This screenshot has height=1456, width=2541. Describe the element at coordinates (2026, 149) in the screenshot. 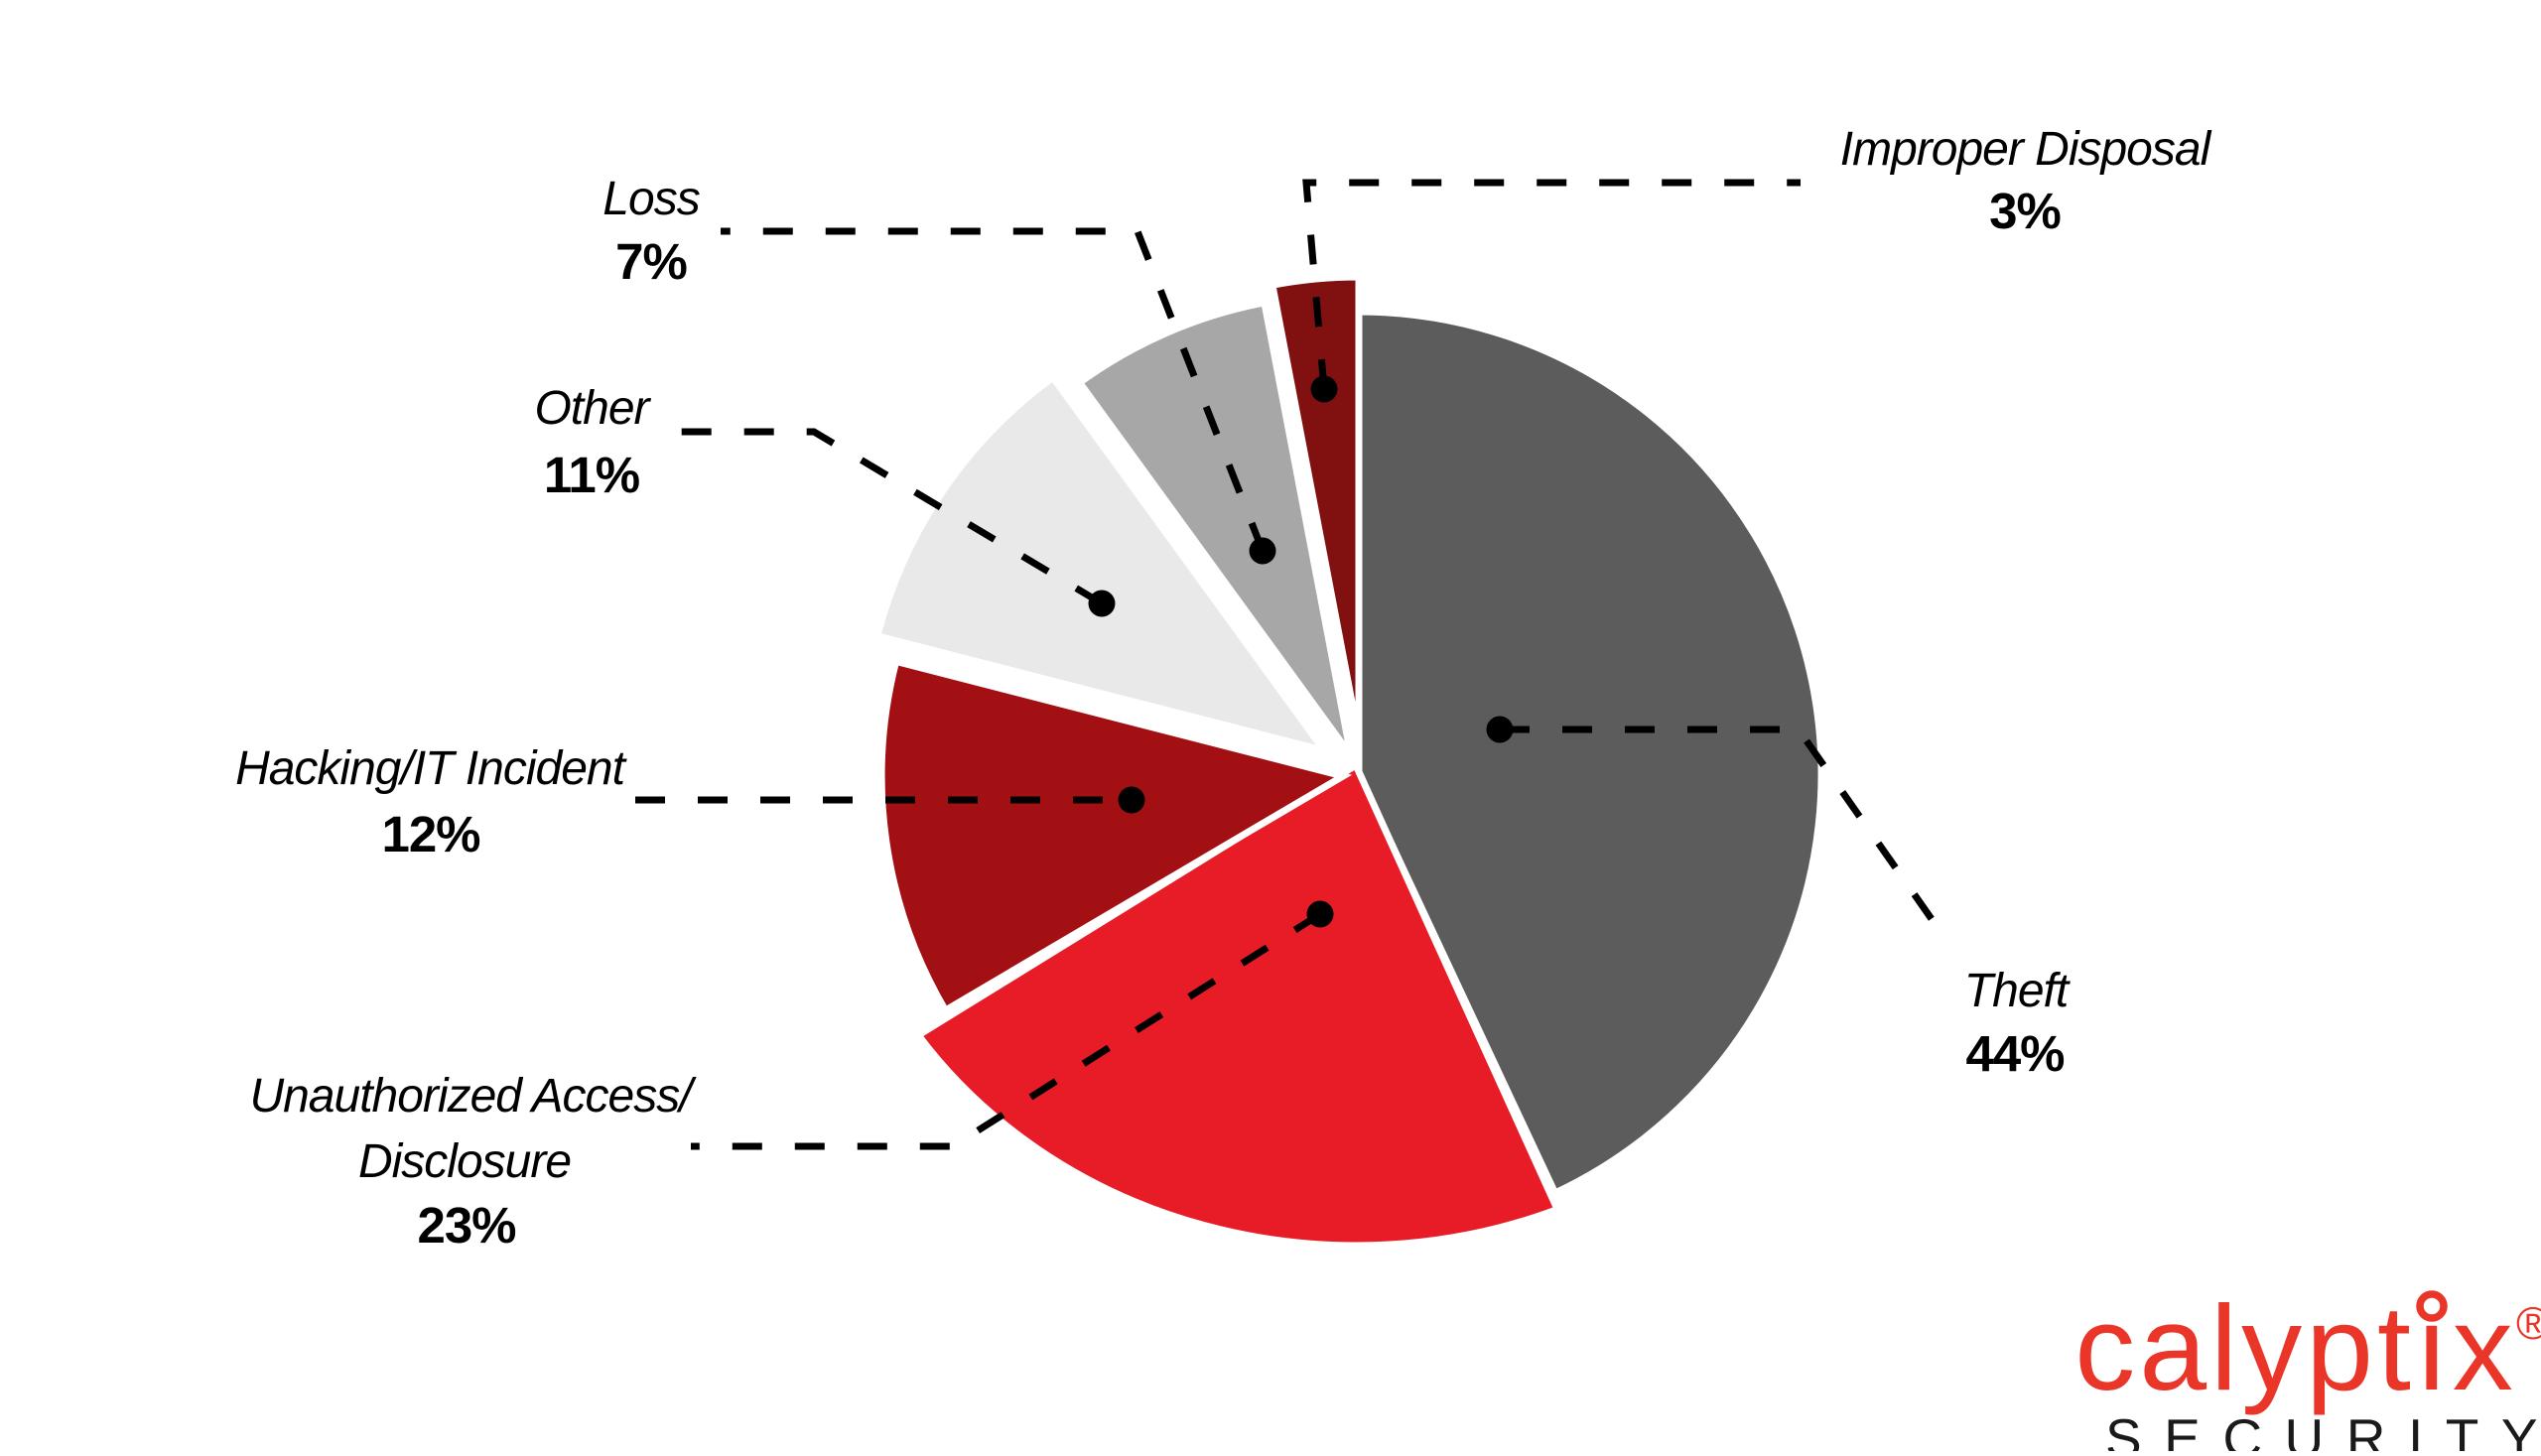

I see `svg-text: Improper Disposal` at that location.